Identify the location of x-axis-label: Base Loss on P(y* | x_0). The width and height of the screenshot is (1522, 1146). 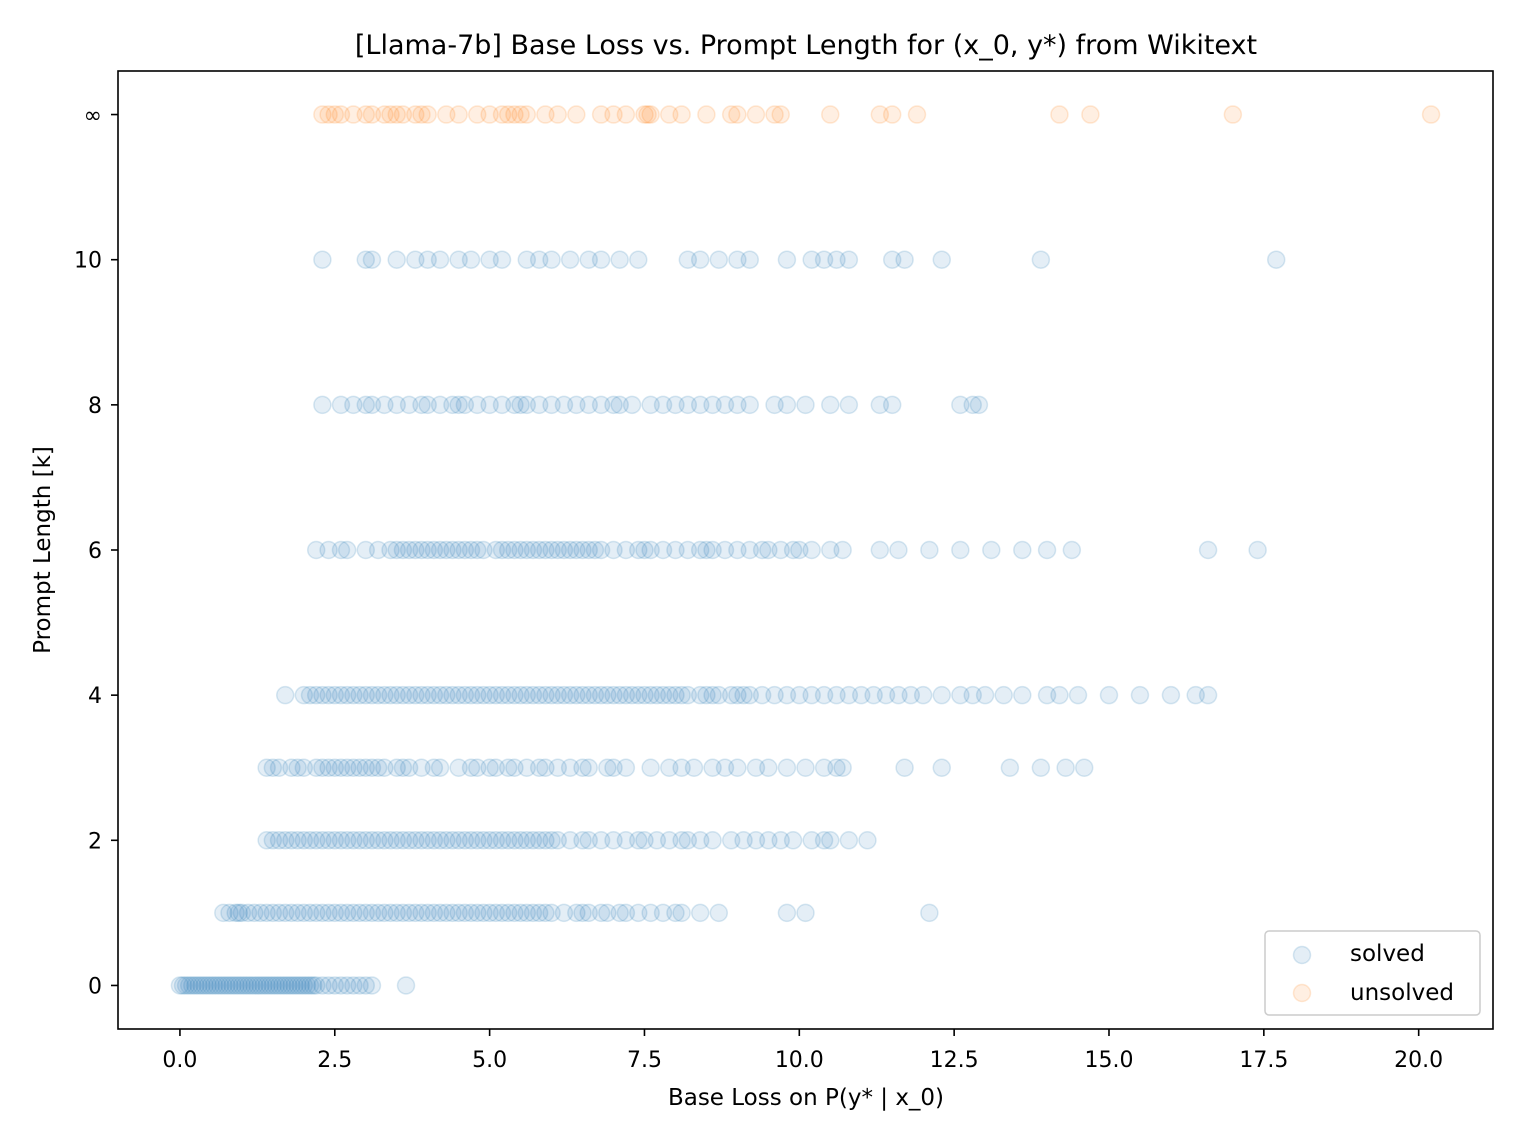
(806, 1098).